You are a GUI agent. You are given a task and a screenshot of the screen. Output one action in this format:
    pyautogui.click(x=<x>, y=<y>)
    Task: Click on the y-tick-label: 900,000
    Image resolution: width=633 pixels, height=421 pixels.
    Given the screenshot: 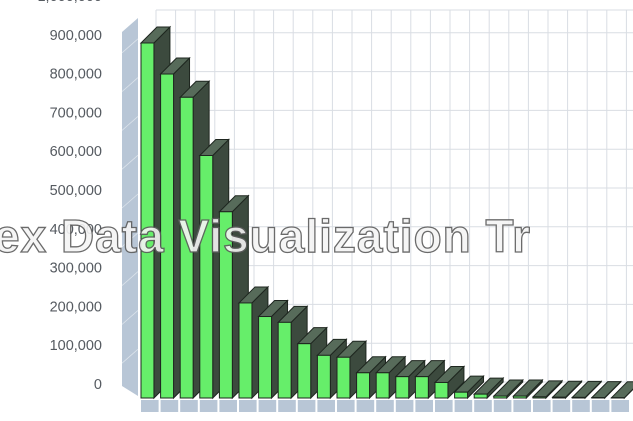 What is the action you would take?
    pyautogui.click(x=76, y=36)
    